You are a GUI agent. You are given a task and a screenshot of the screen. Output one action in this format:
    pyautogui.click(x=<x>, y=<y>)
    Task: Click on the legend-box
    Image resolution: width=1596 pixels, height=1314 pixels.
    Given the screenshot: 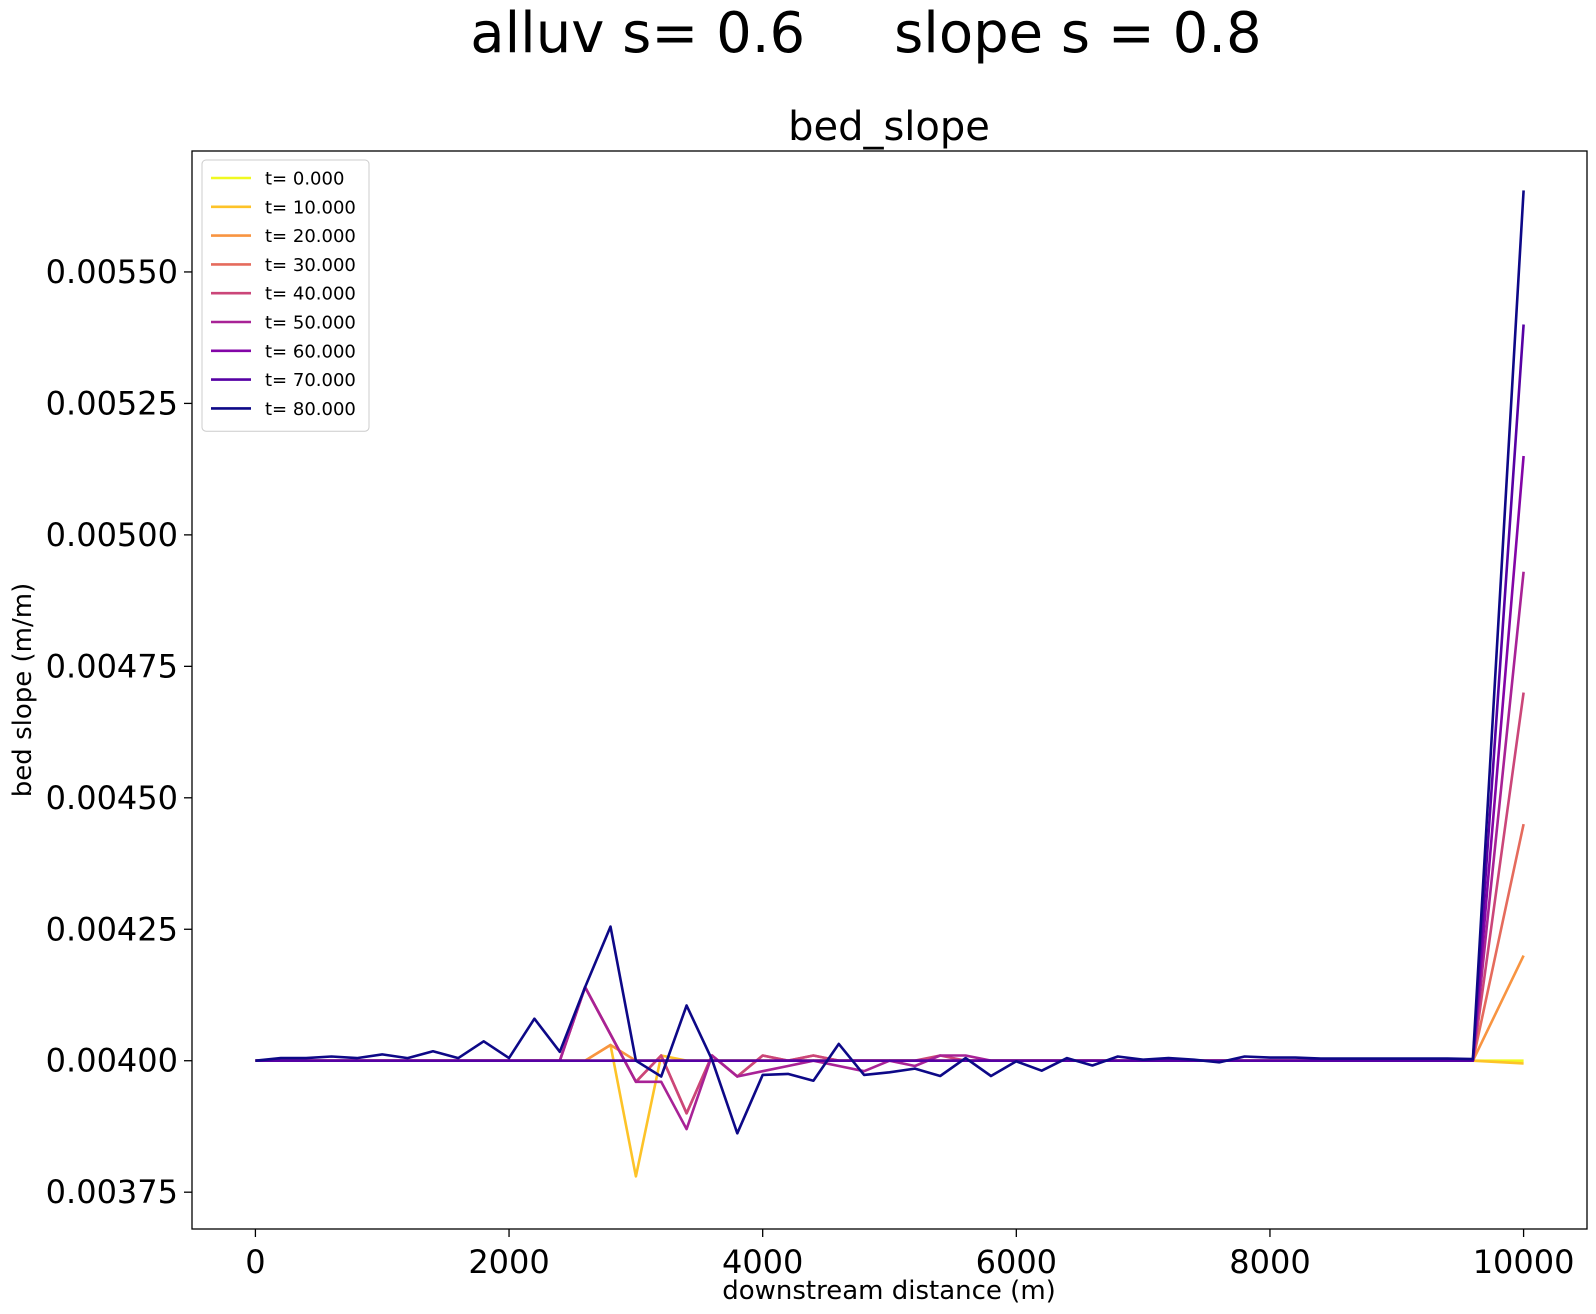 What is the action you would take?
    pyautogui.click(x=285, y=295)
    